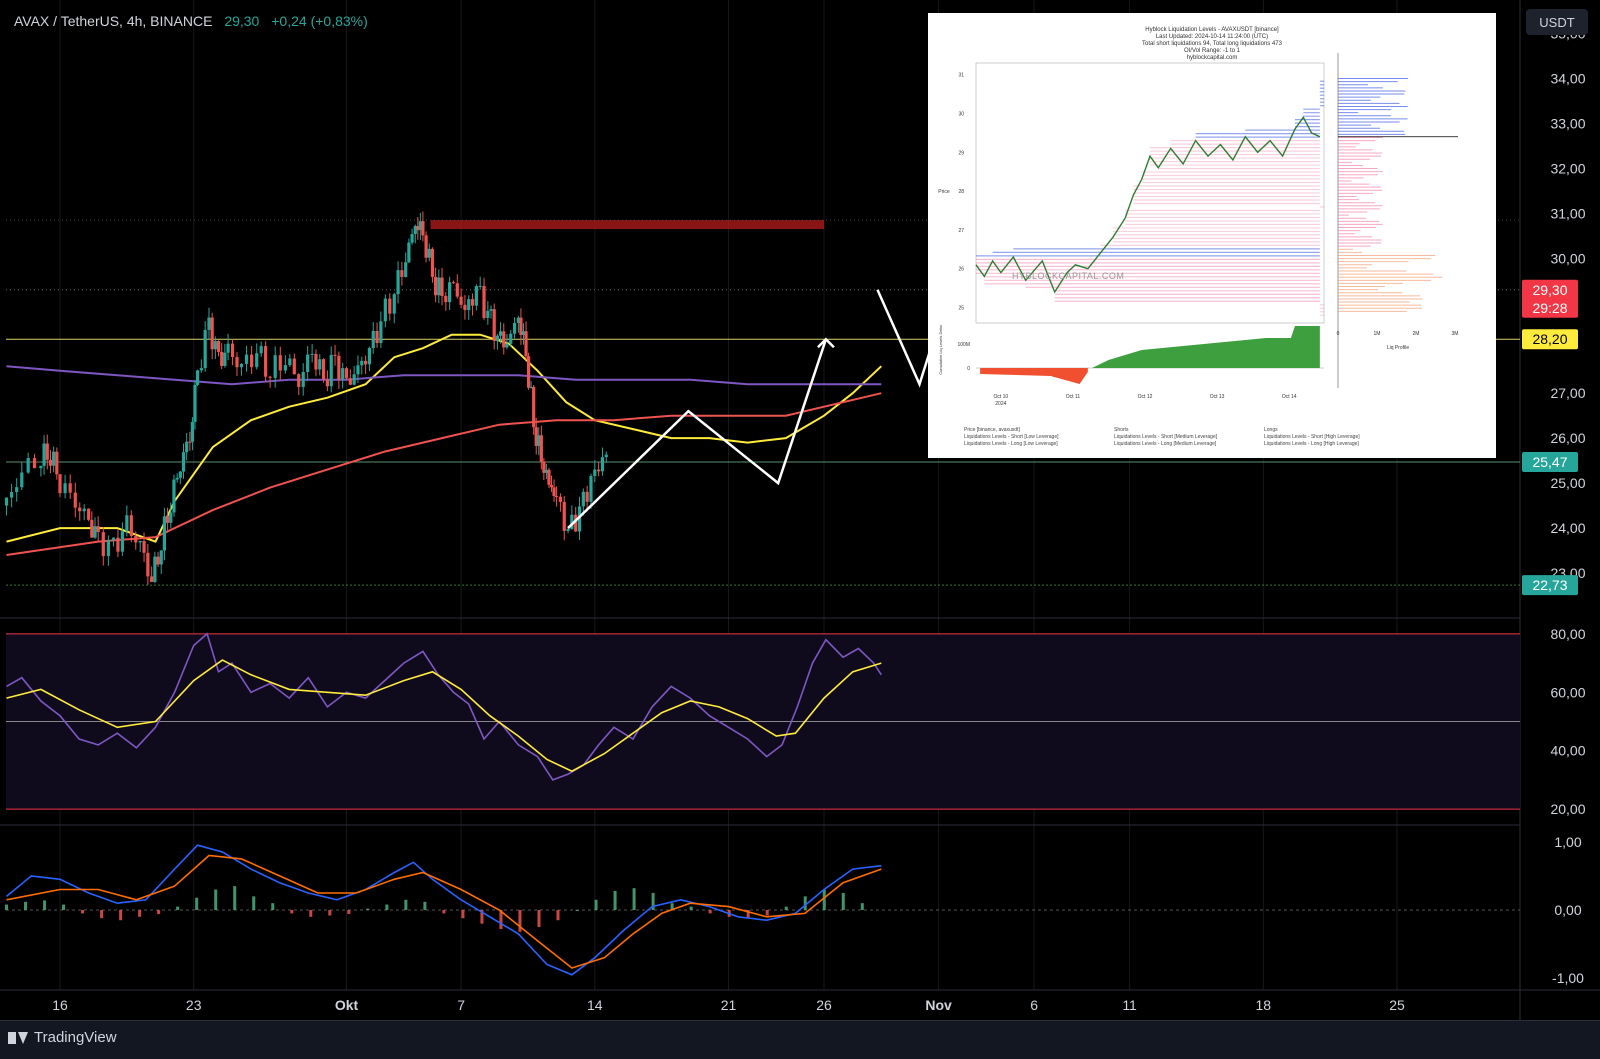 The image size is (1600, 1059). I want to click on macd-axis-label: 0,00, so click(1567, 910).